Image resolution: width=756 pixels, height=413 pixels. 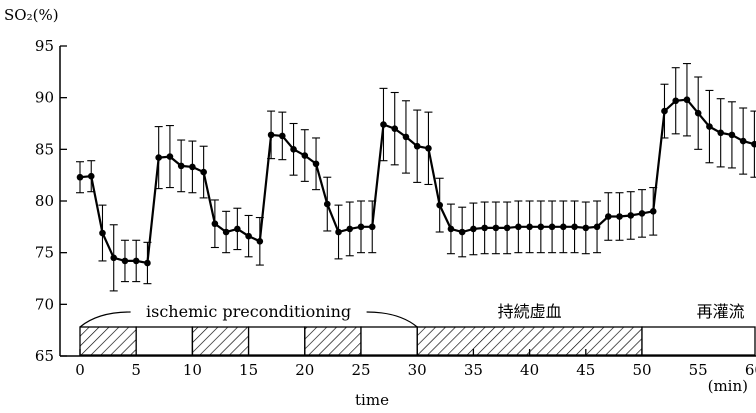 What do you see at coordinates (31, 15) in the screenshot?
I see `y-axis-label: SO₂(%)` at bounding box center [31, 15].